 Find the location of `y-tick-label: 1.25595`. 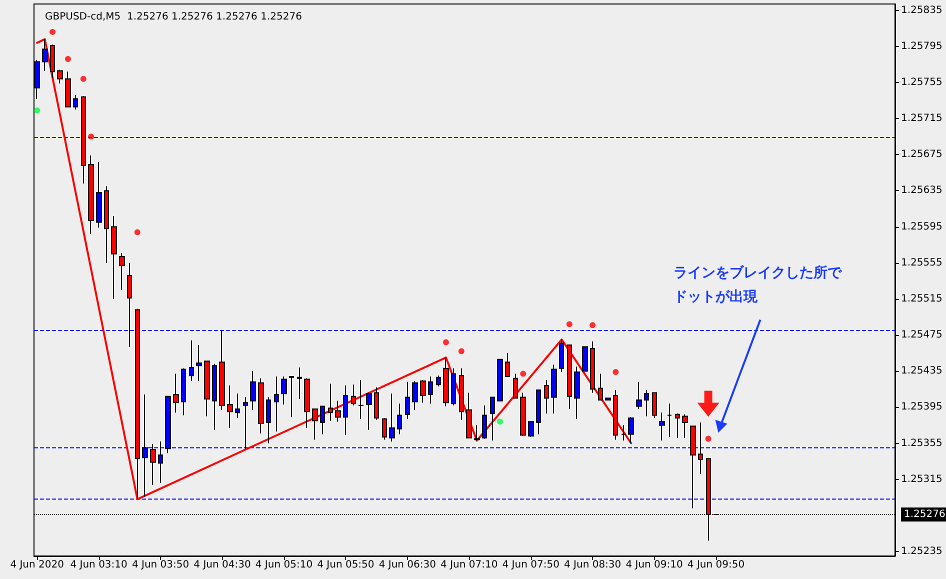

y-tick-label: 1.25595 is located at coordinates (921, 226).